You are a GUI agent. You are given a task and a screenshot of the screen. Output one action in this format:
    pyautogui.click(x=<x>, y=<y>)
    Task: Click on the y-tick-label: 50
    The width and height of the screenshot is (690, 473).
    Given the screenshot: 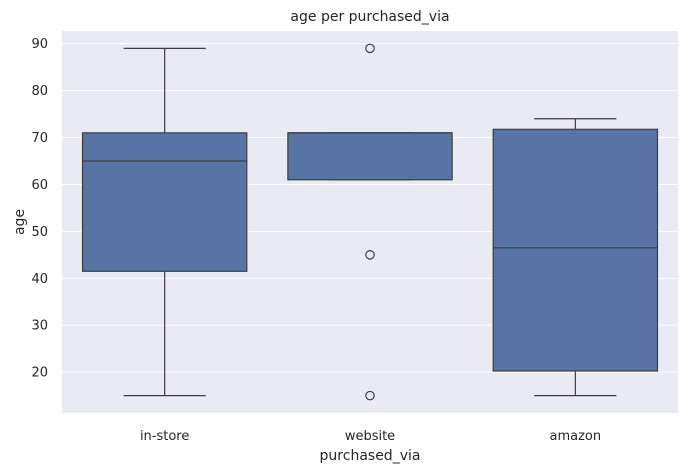 What is the action you would take?
    pyautogui.click(x=39, y=232)
    